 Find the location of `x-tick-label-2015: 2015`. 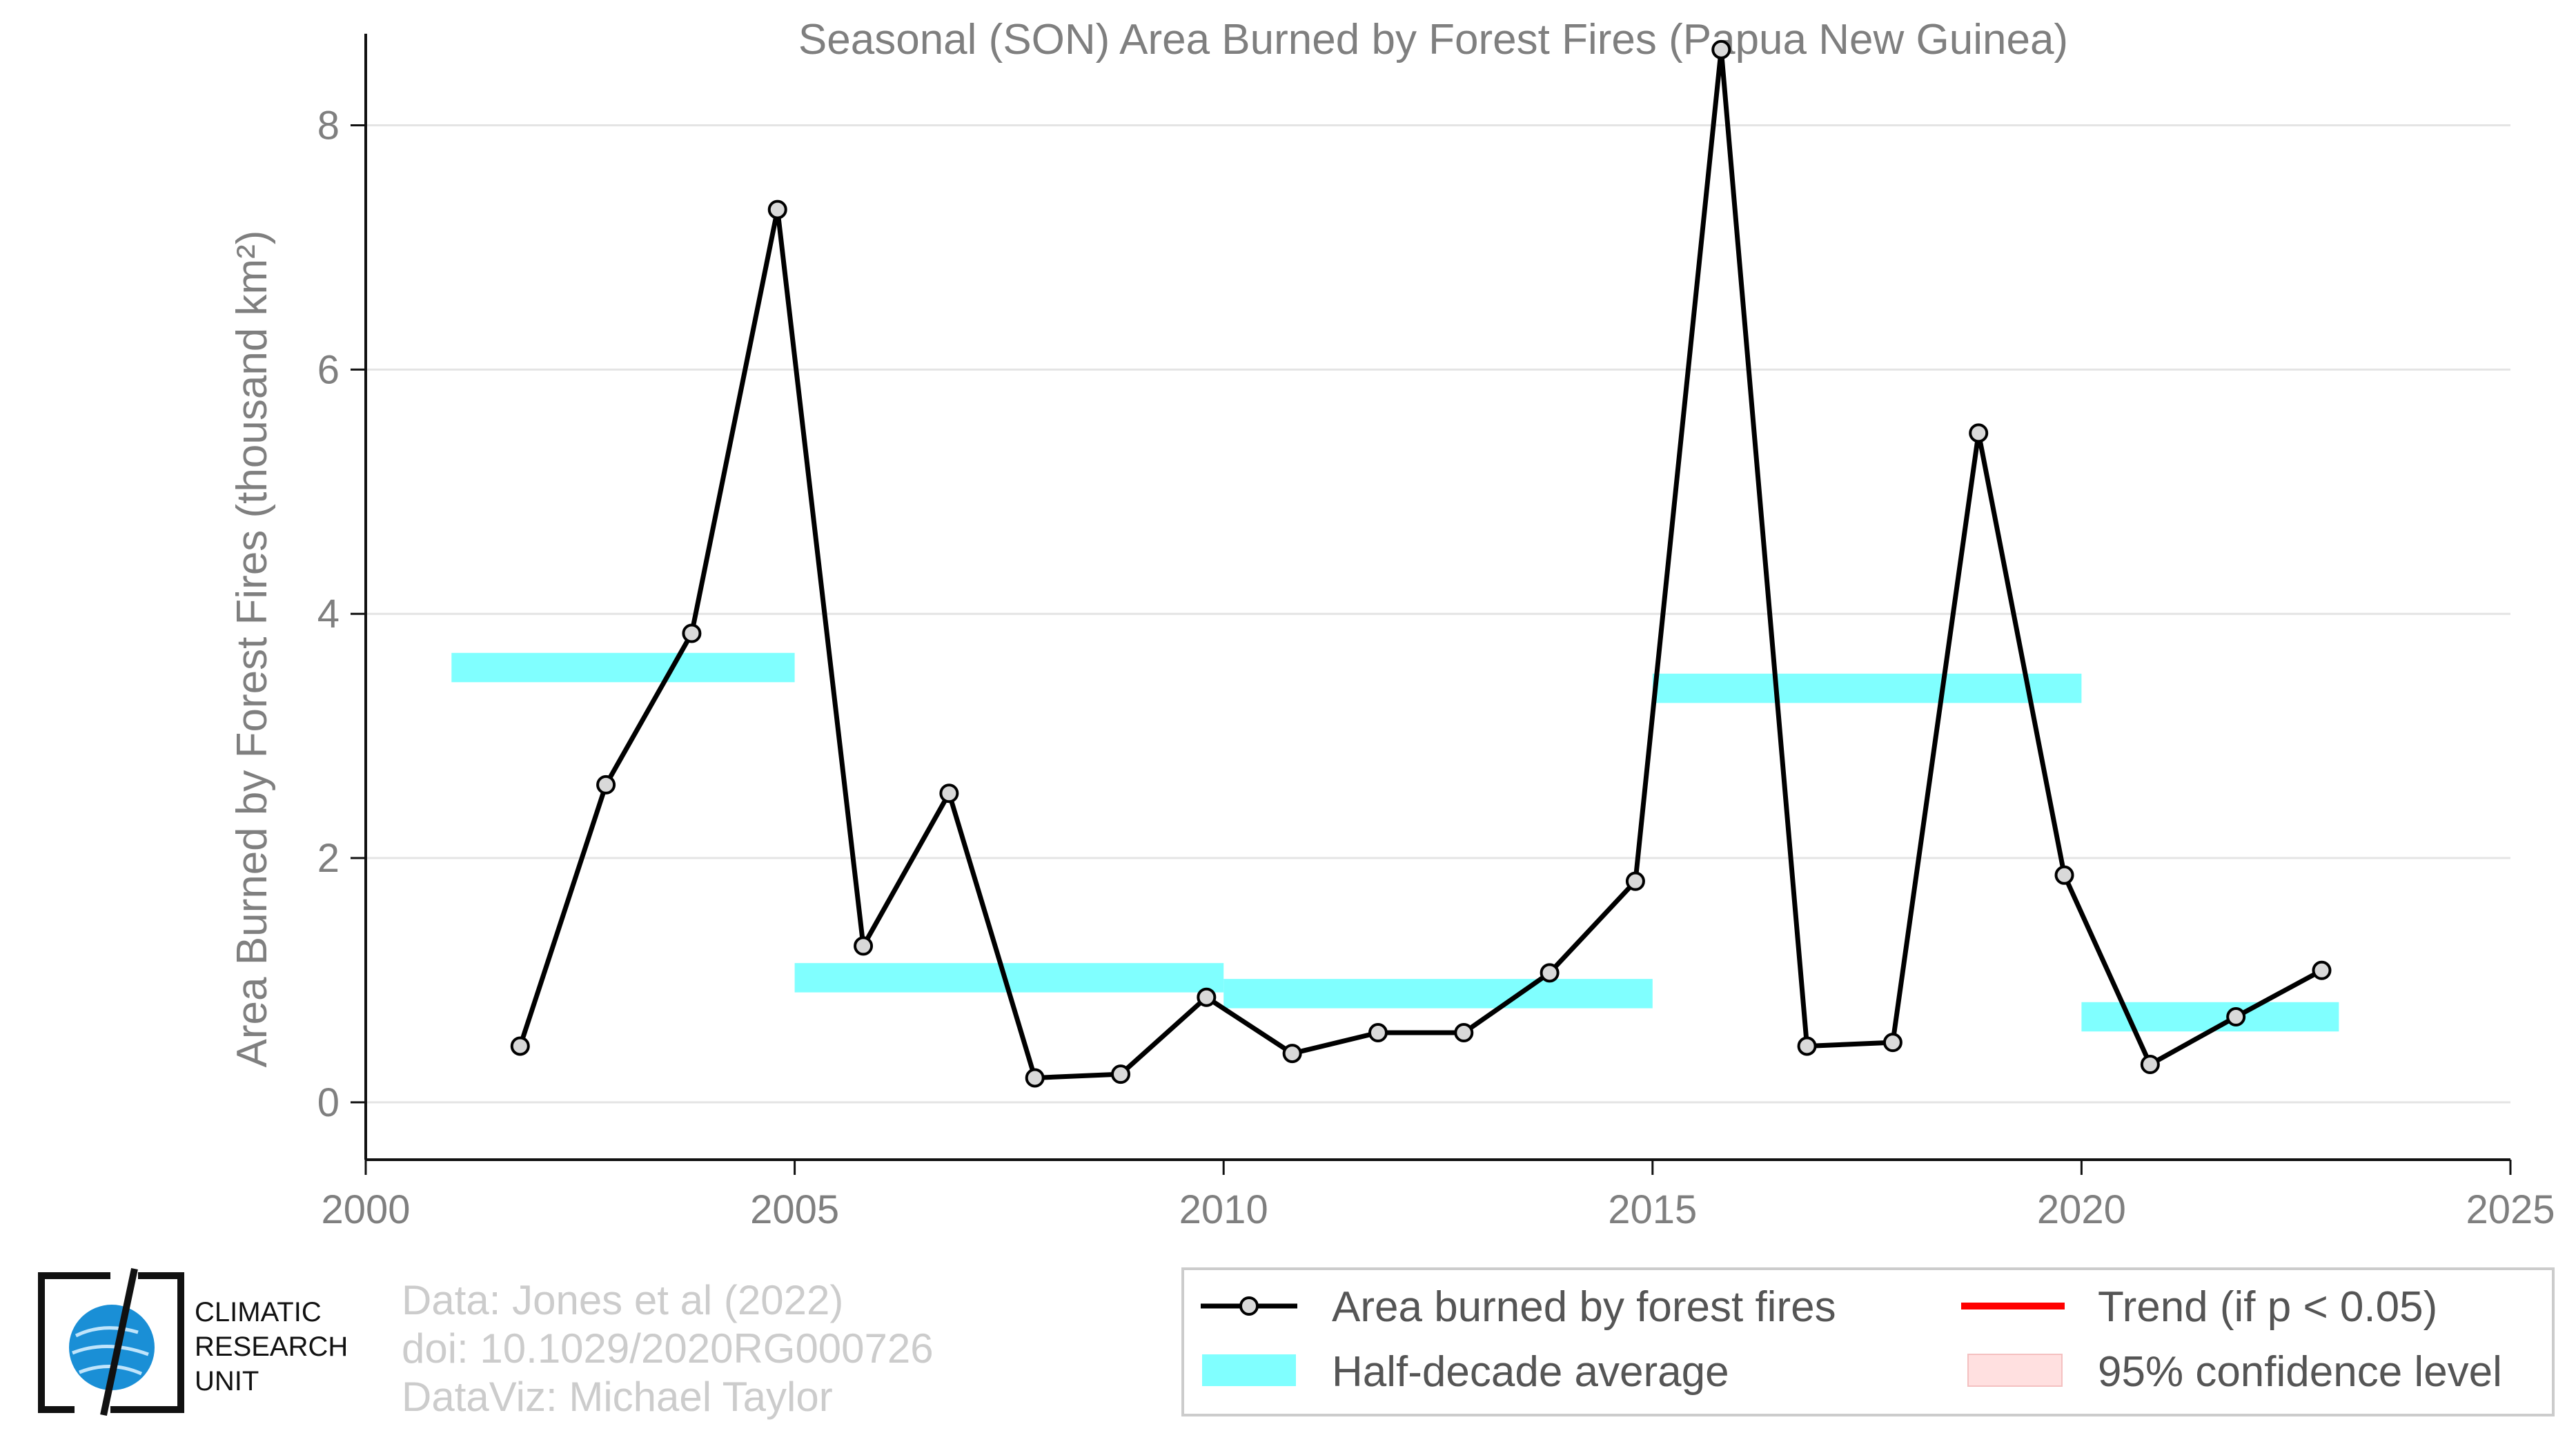

x-tick-label-2015: 2015 is located at coordinates (1652, 1209).